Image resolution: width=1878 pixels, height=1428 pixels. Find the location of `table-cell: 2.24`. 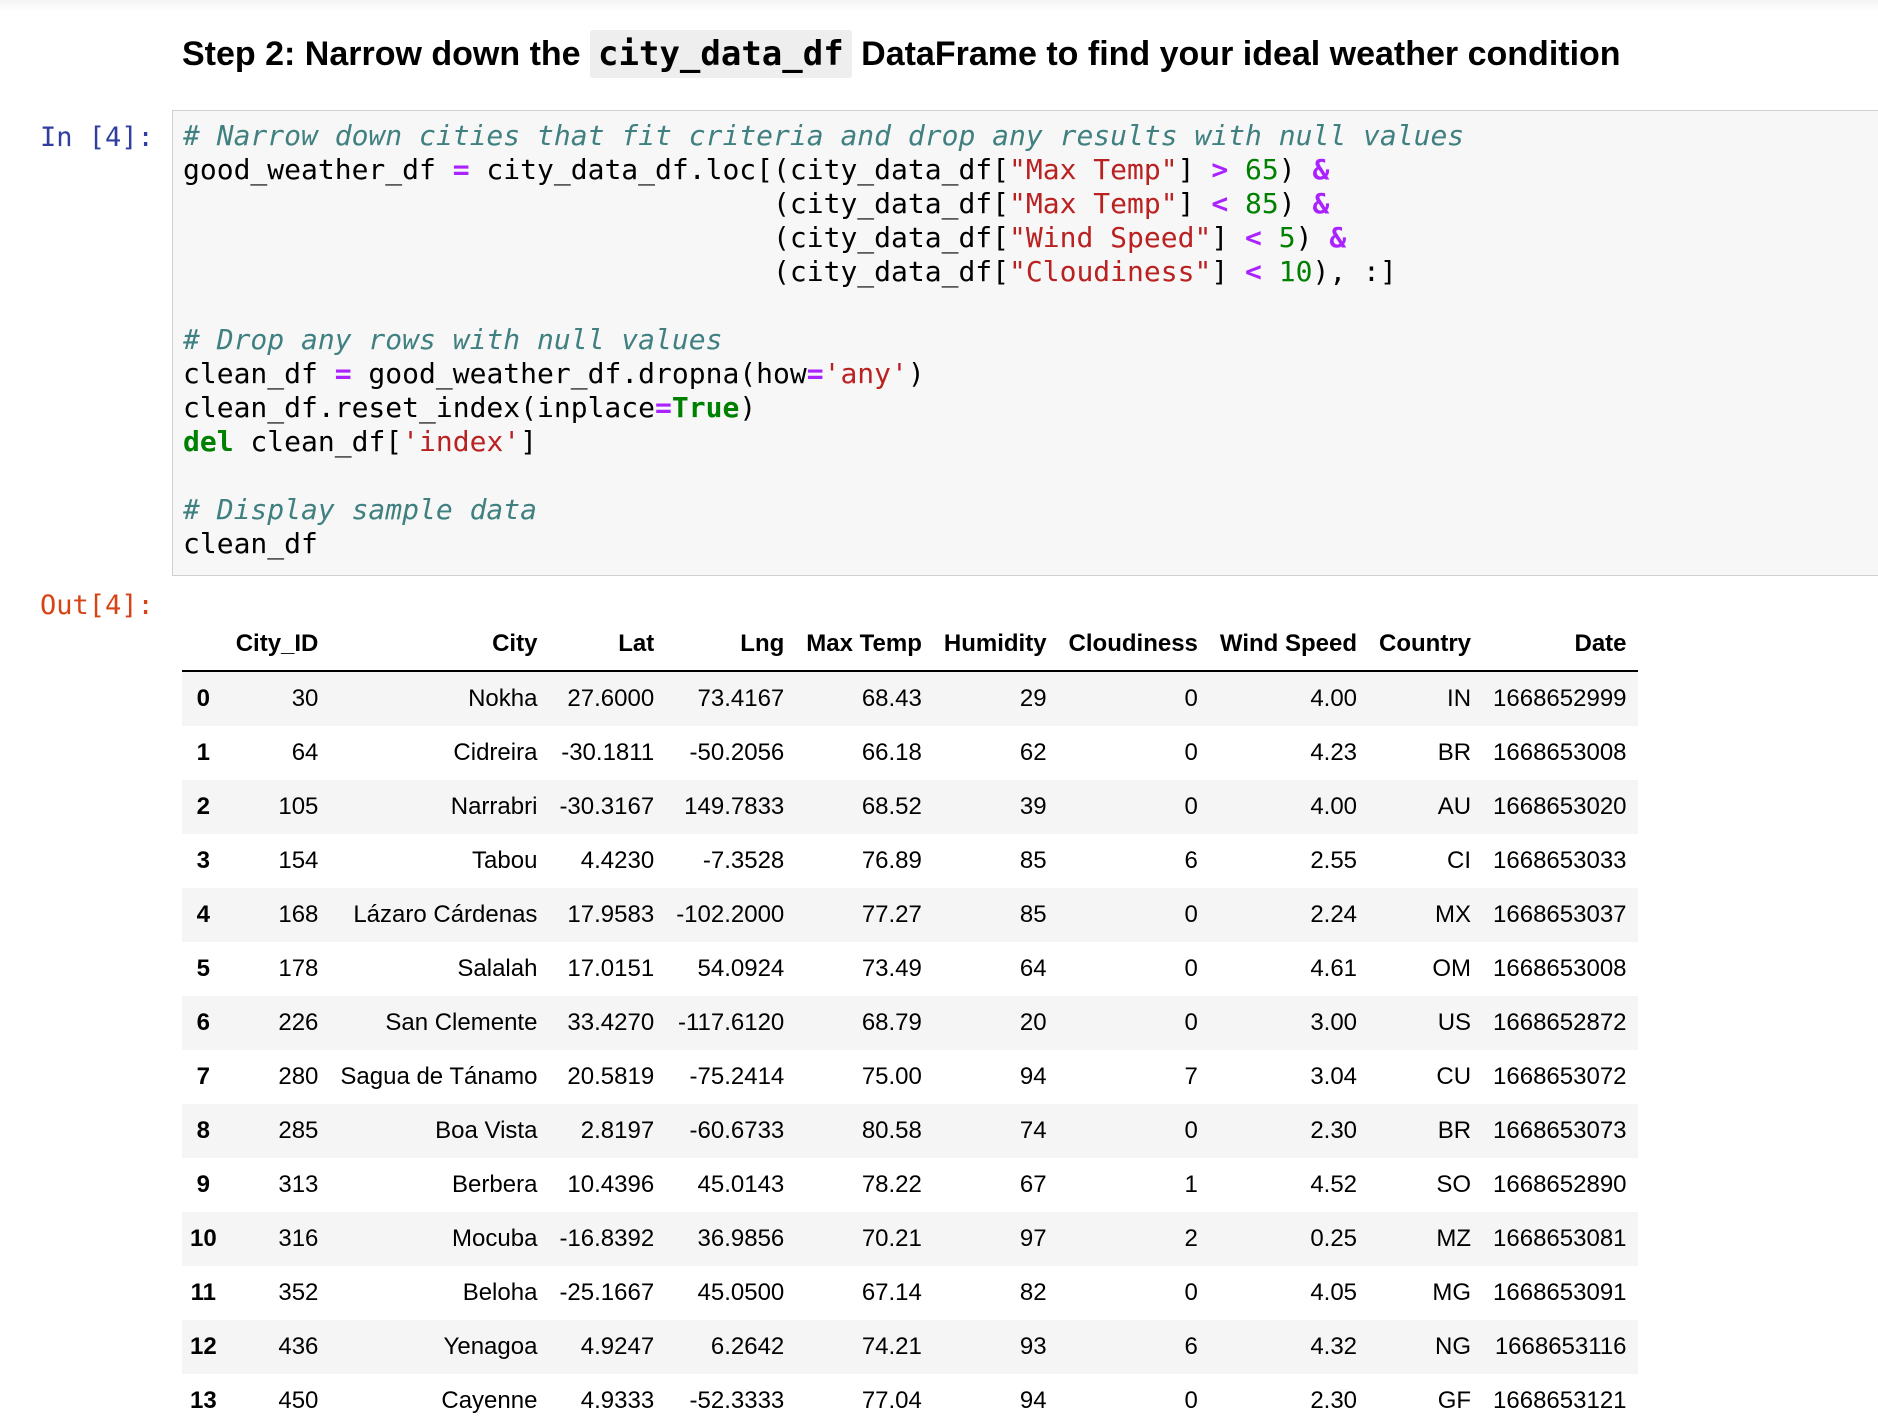

table-cell: 2.24 is located at coordinates (1334, 914).